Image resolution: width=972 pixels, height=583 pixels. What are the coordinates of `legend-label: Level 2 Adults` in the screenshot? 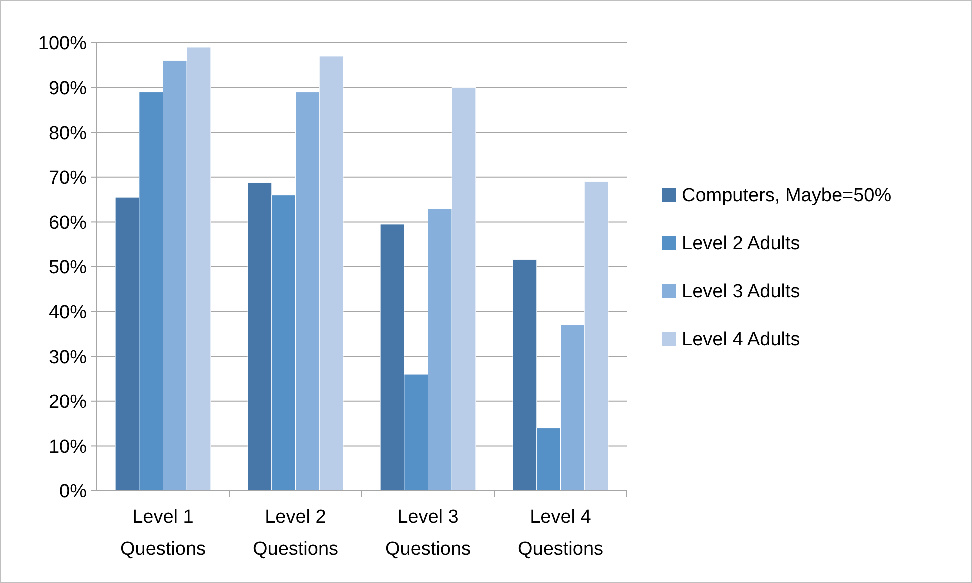 It's located at (741, 244).